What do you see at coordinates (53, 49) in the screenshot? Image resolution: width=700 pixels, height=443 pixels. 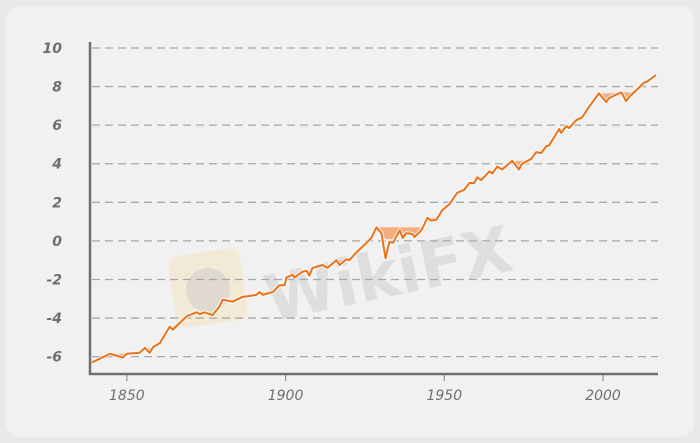 I see `y-tick-label: 10` at bounding box center [53, 49].